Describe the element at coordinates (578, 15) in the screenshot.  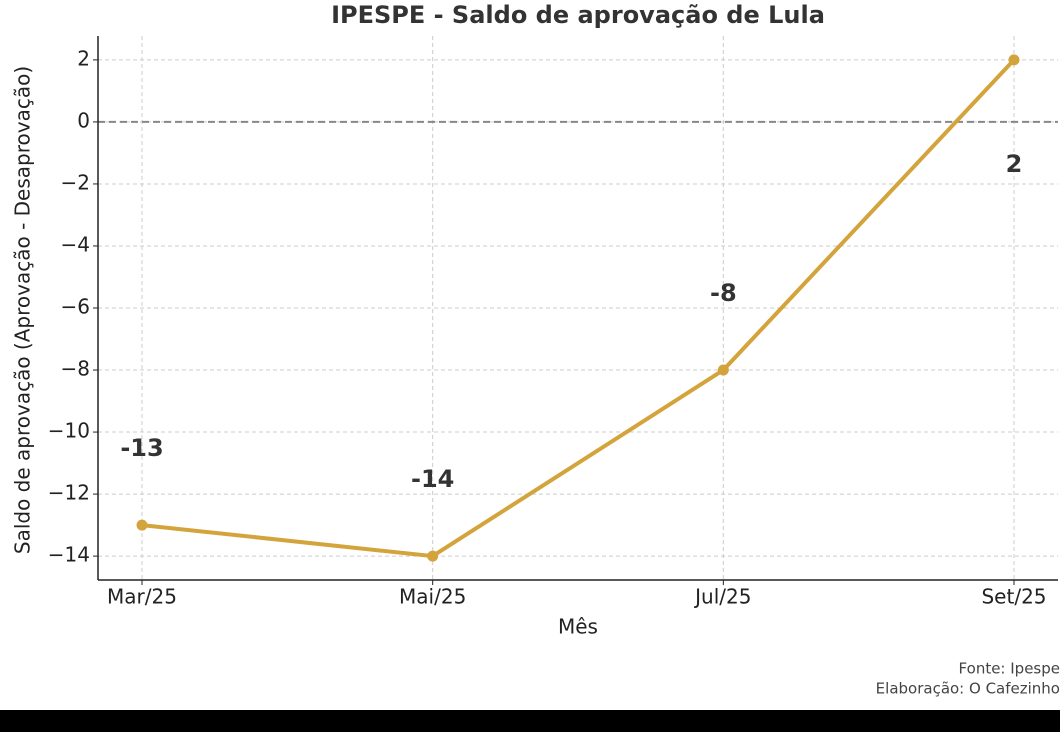
I see `chart-title: IPESPE - Saldo de aprovação de Lula` at that location.